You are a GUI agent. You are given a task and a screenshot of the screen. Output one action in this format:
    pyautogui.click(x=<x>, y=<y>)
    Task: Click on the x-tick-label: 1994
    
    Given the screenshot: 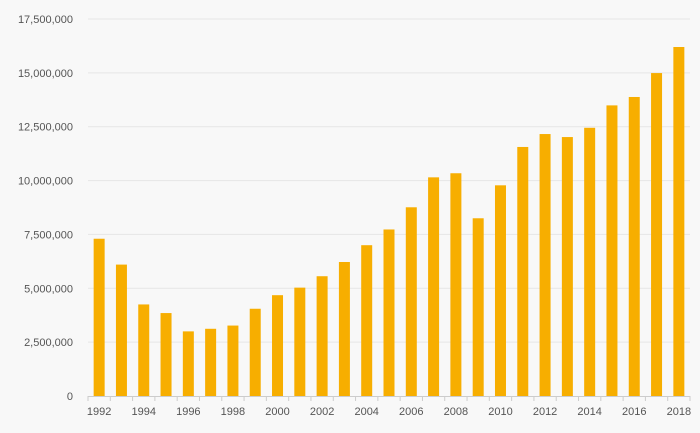 What is the action you would take?
    pyautogui.click(x=143, y=412)
    